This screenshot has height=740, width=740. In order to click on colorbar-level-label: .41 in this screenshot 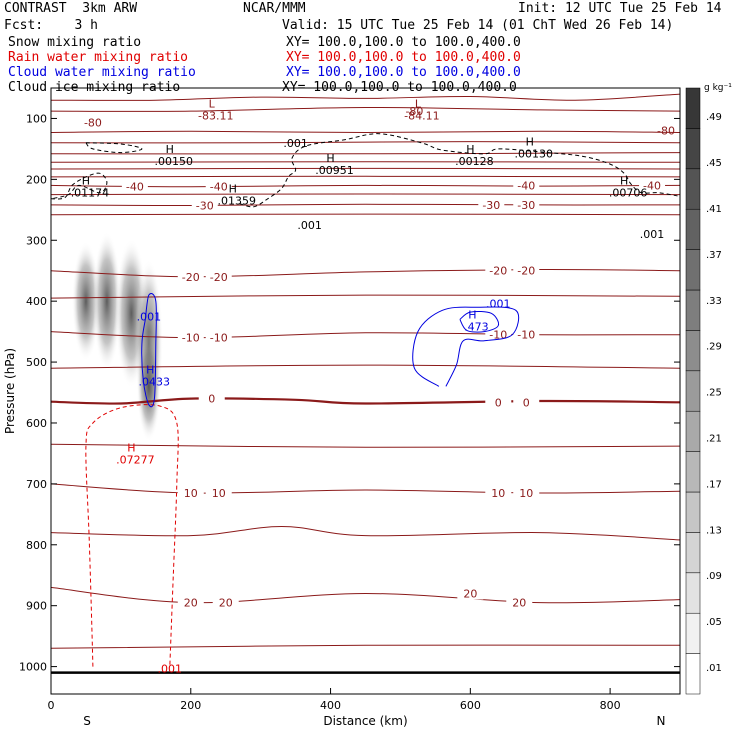, I will do `click(714, 209)`.